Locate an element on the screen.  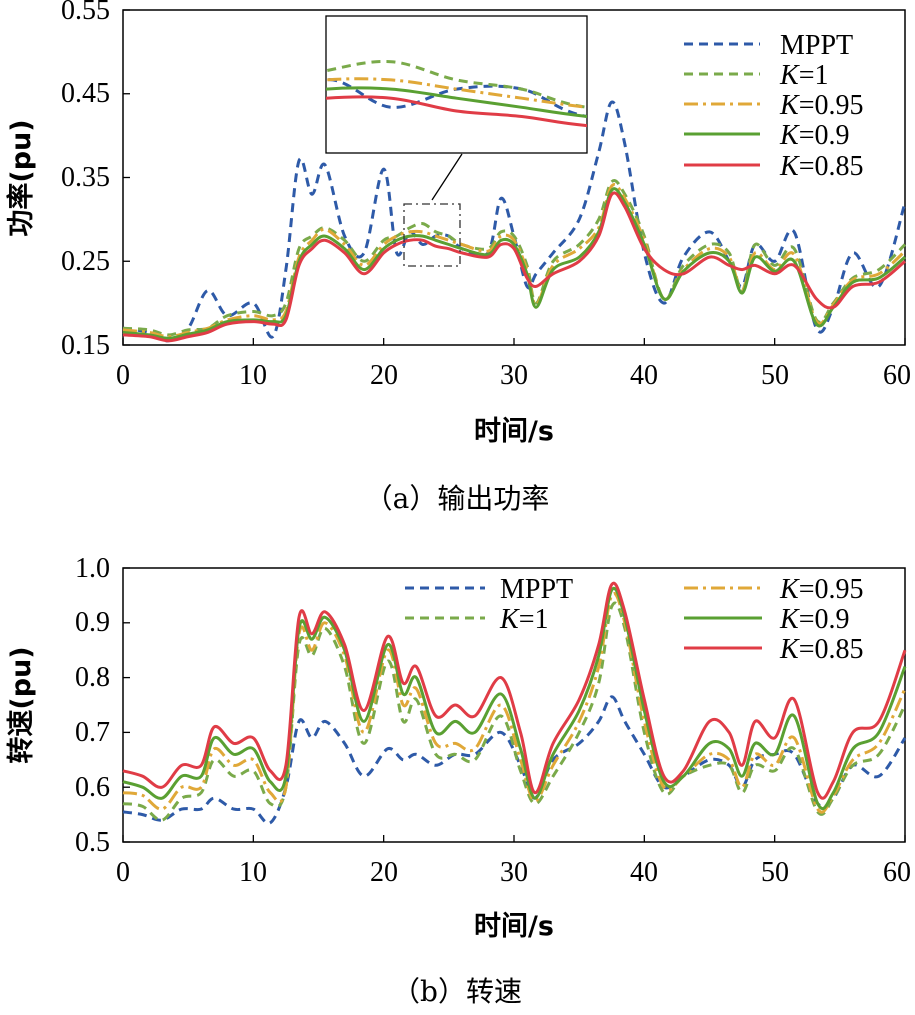
x-axis-label-a: 时间/s is located at coordinates (514, 431).